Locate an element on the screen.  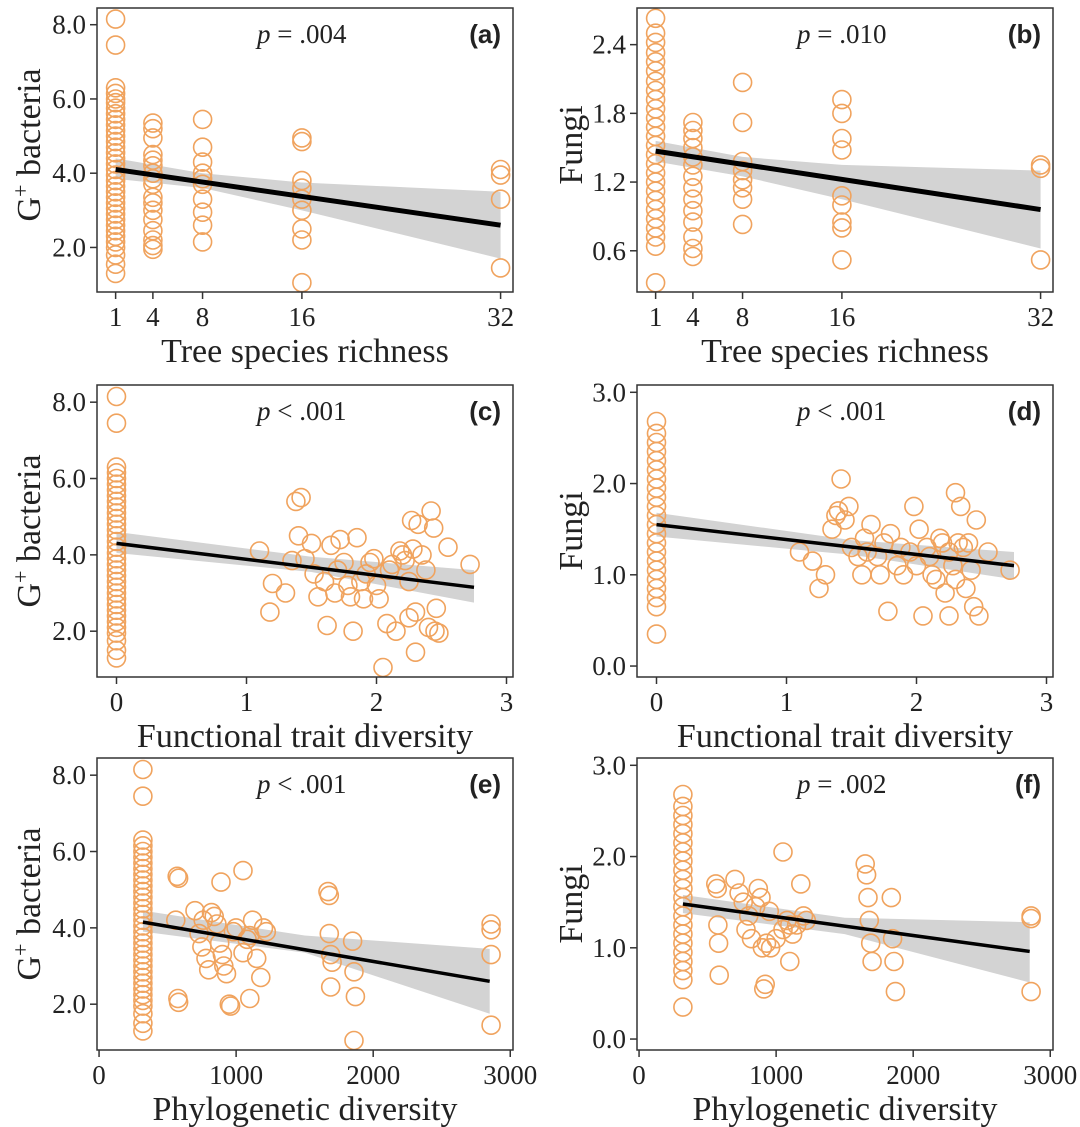
x-tick-label: 0 is located at coordinates (117, 702).